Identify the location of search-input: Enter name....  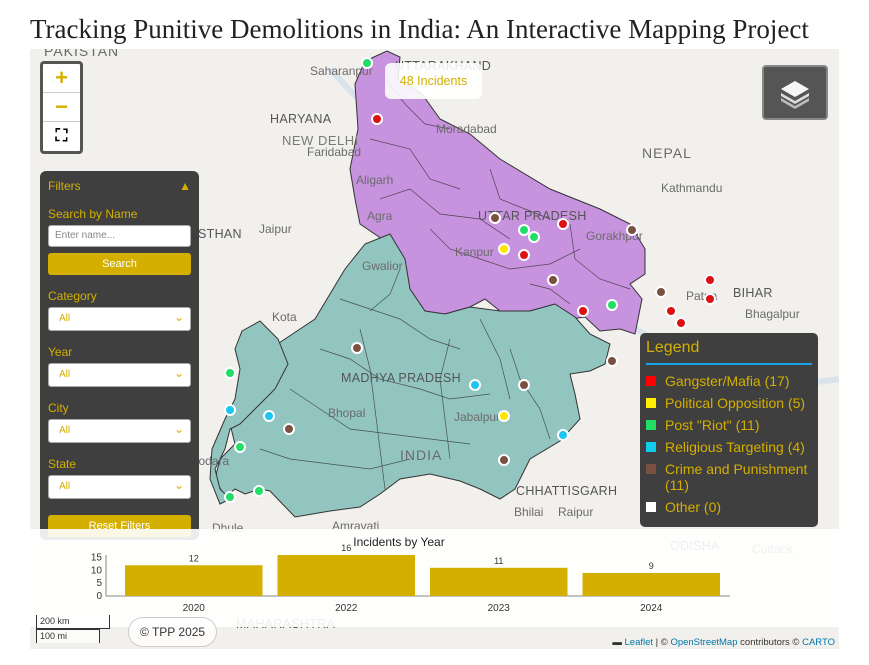
(119, 236).